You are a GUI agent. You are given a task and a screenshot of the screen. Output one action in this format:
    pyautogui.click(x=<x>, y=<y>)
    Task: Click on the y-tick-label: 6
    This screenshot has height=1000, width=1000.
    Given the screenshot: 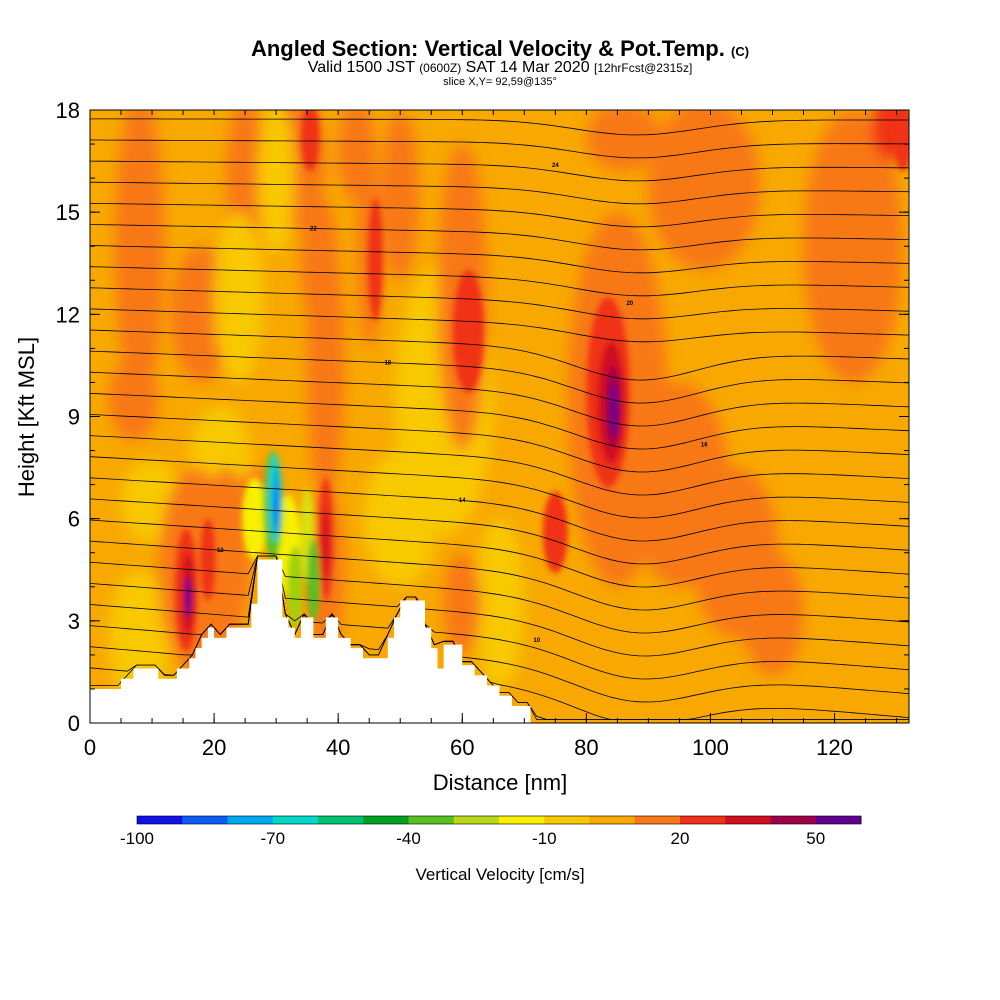 What is the action you would take?
    pyautogui.click(x=74, y=519)
    